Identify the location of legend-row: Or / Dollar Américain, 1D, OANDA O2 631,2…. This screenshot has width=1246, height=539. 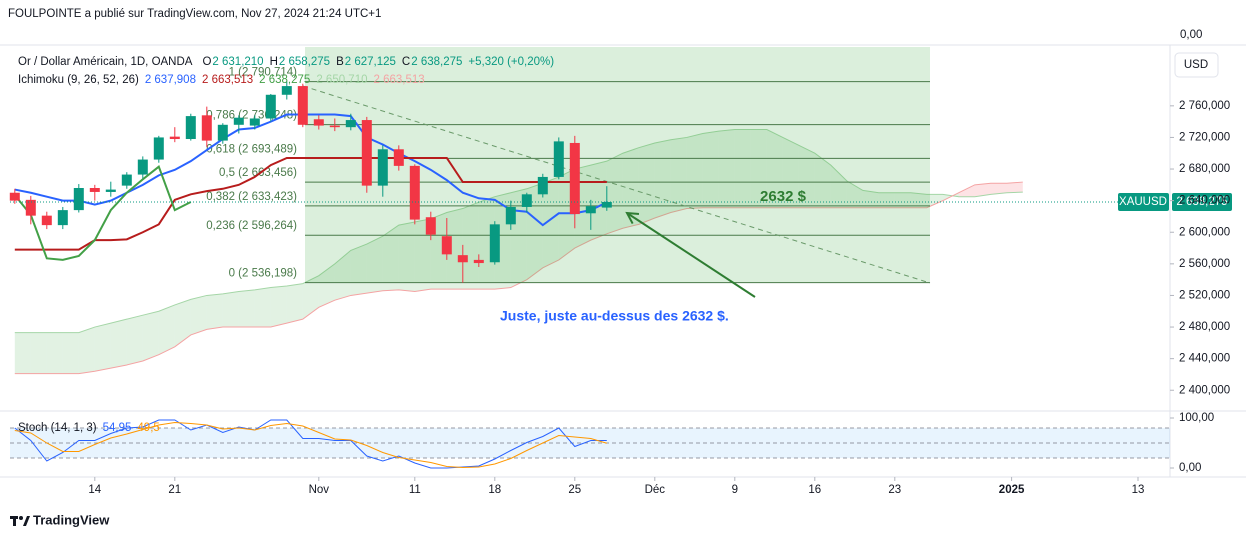
(286, 62).